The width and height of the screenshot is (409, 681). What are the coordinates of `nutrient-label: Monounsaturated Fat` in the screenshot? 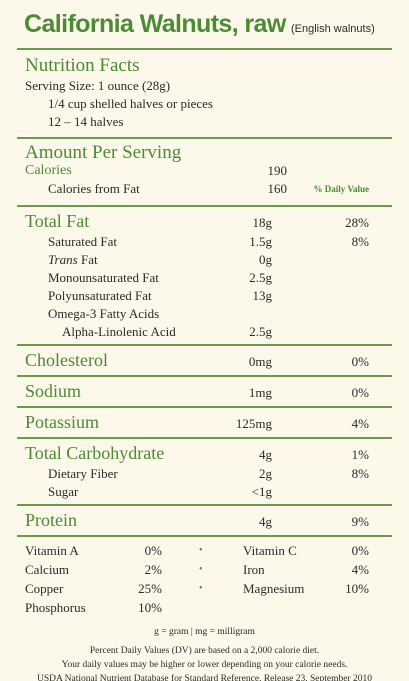 It's located at (103, 277).